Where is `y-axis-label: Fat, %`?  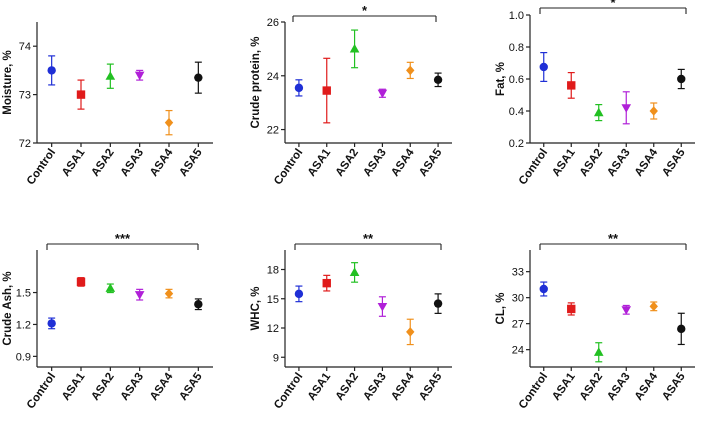 y-axis-label: Fat, % is located at coordinates (501, 79).